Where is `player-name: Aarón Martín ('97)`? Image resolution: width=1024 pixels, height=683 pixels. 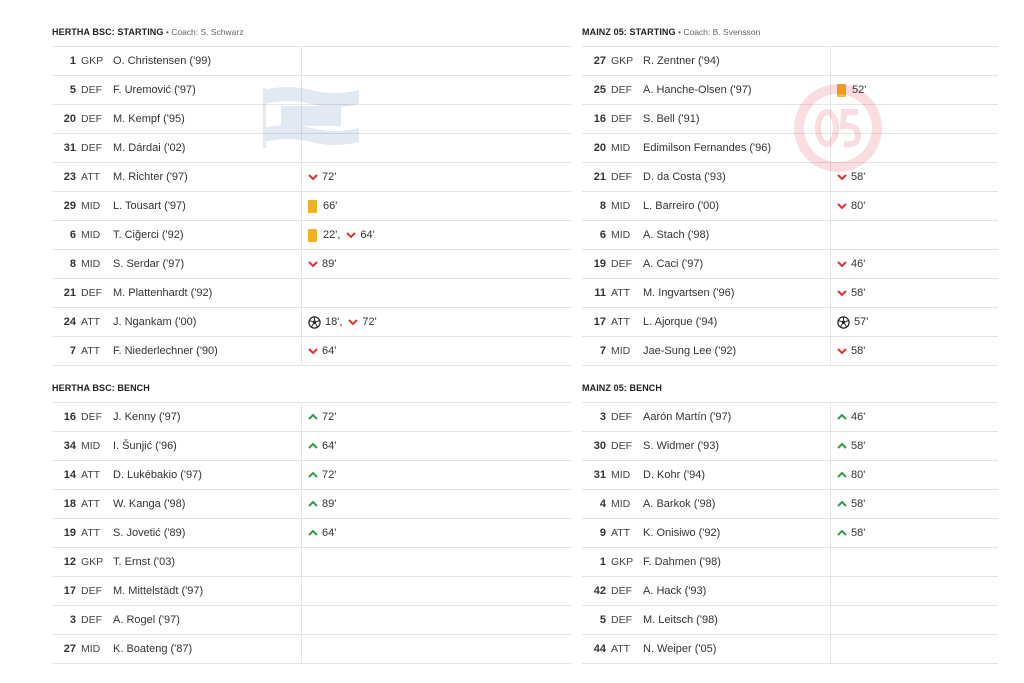 player-name: Aarón Martín ('97) is located at coordinates (687, 417).